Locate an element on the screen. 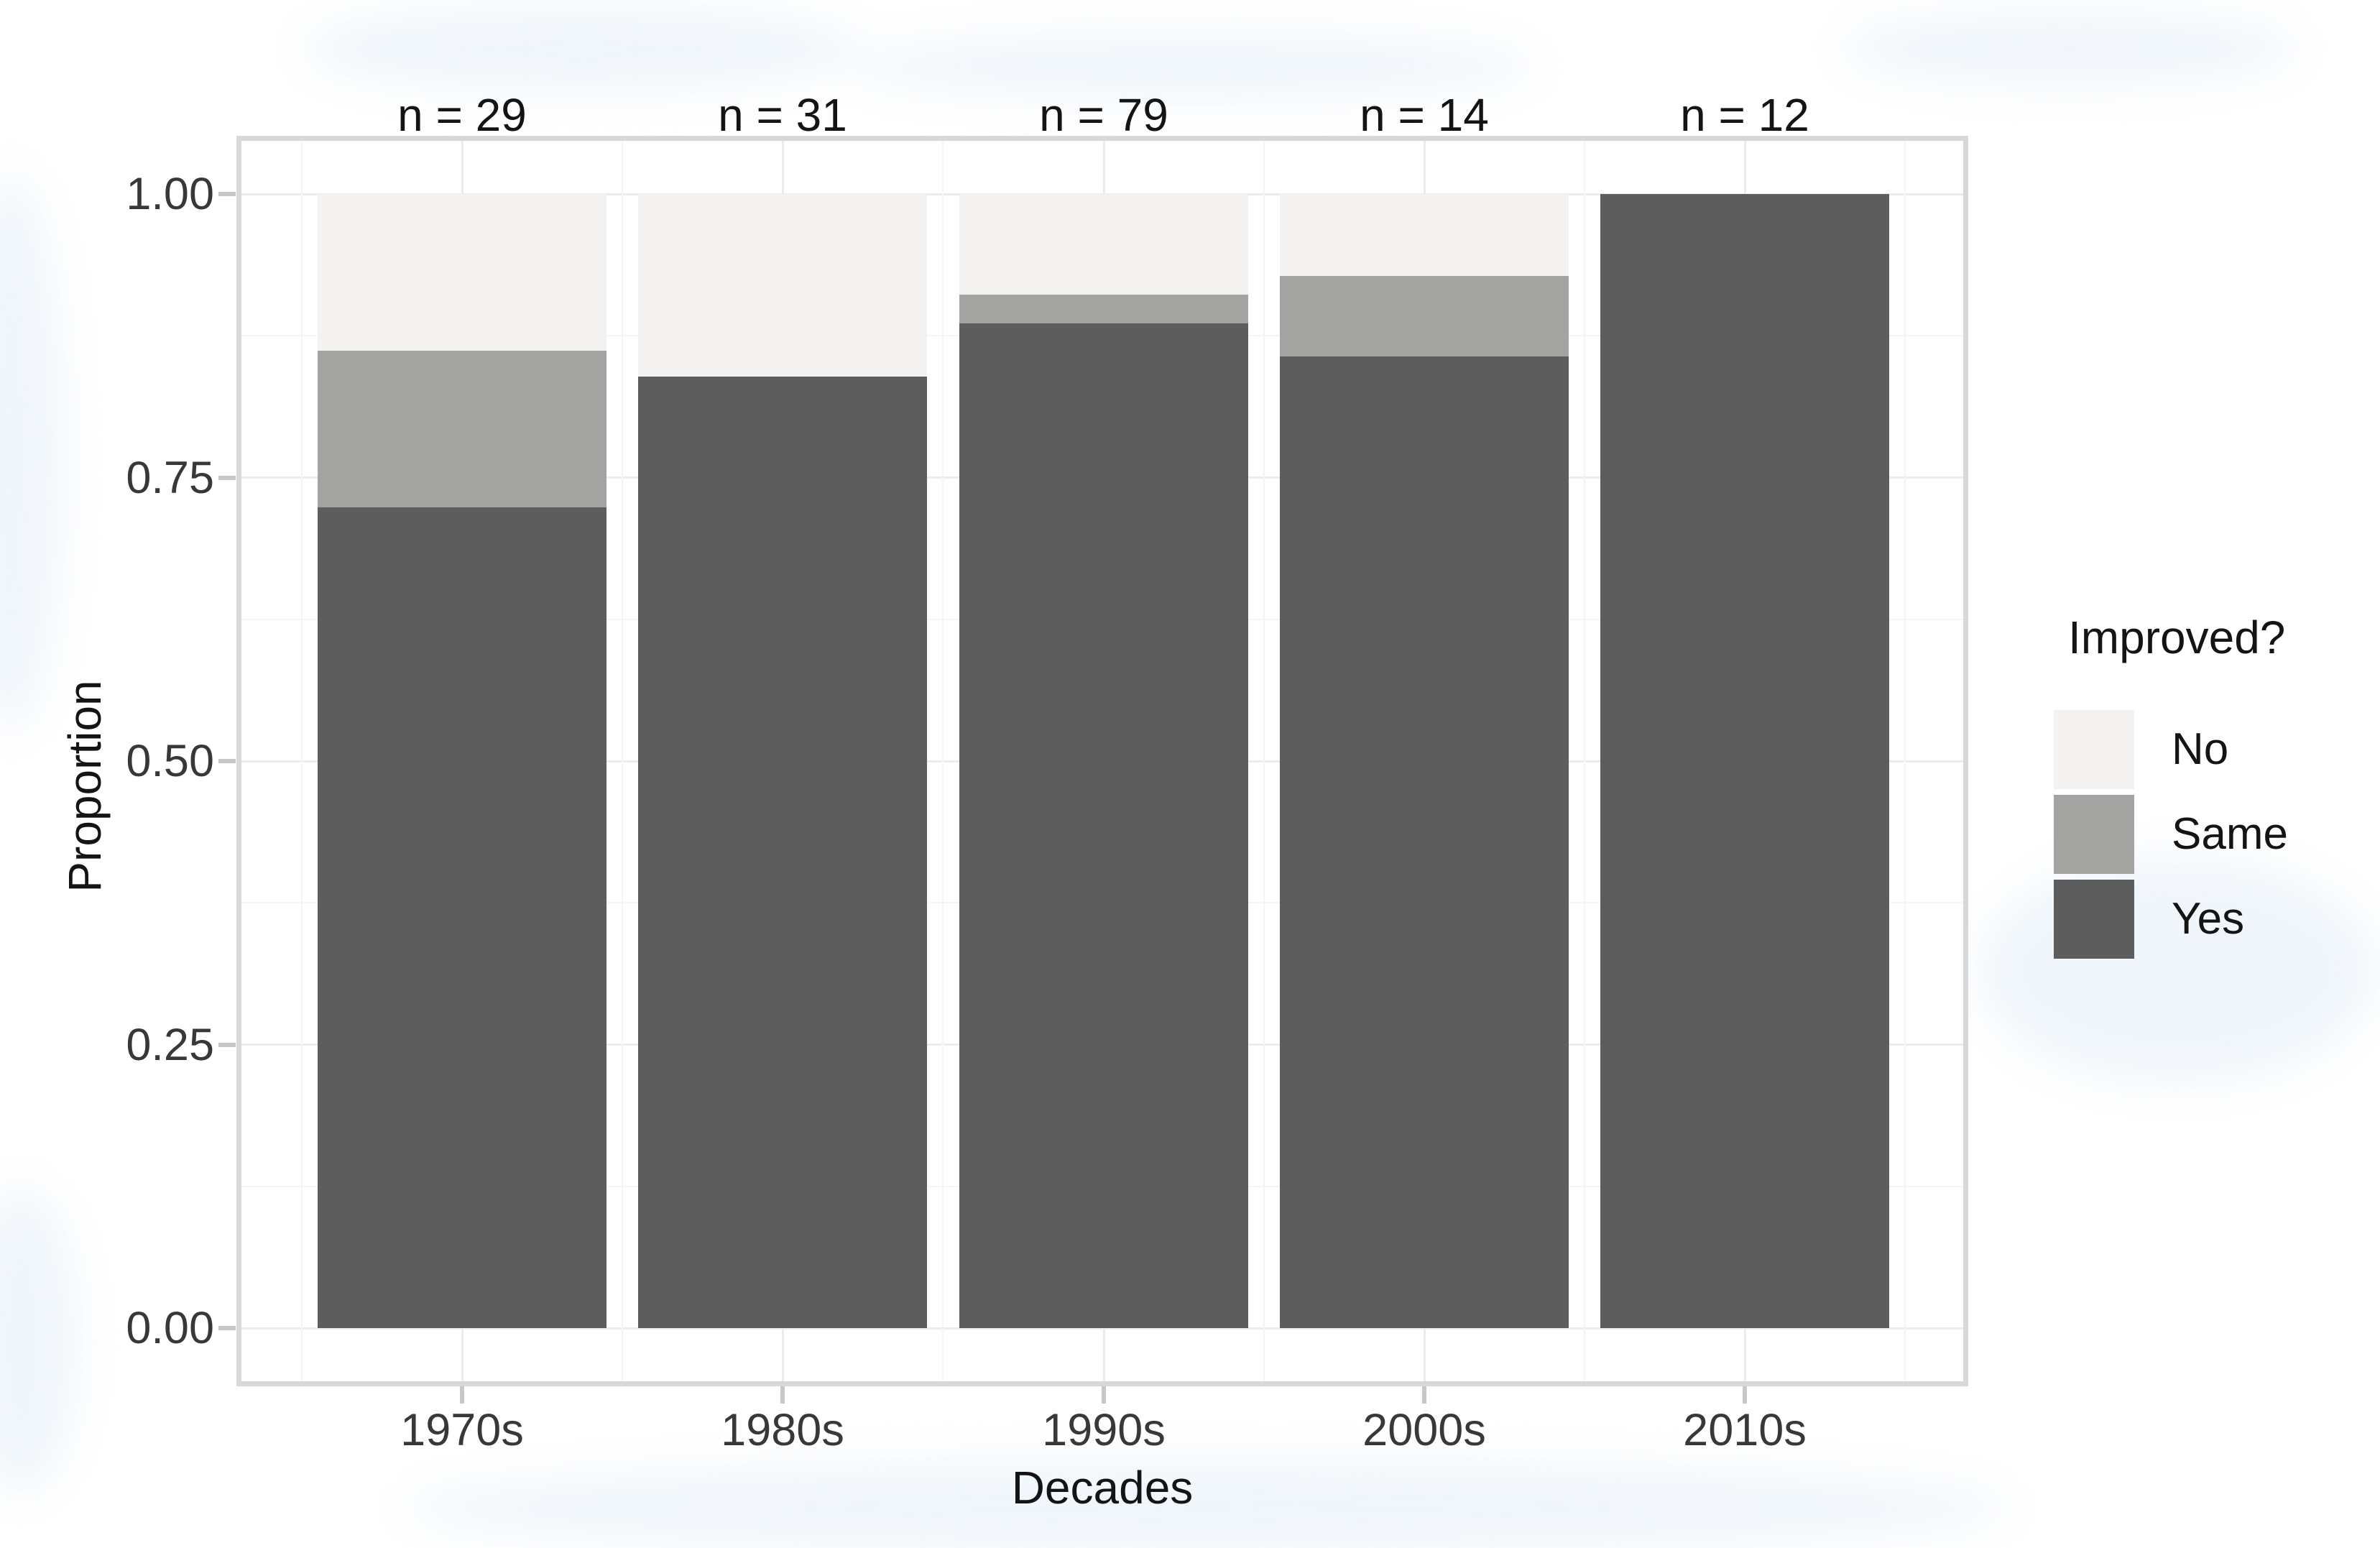  legend-entry: Yes is located at coordinates (2217, 919).